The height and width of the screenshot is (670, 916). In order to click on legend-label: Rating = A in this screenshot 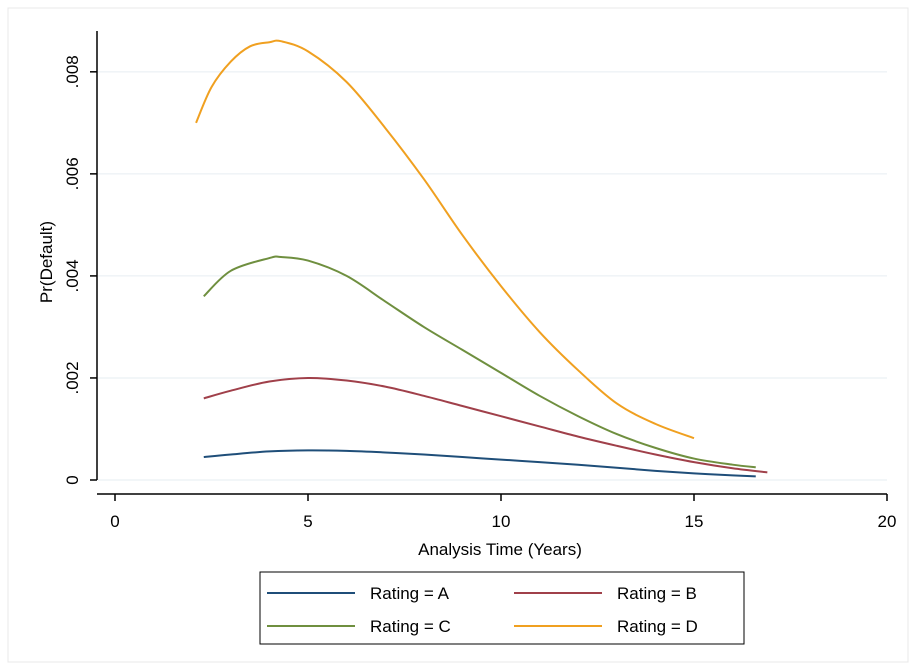, I will do `click(410, 593)`.